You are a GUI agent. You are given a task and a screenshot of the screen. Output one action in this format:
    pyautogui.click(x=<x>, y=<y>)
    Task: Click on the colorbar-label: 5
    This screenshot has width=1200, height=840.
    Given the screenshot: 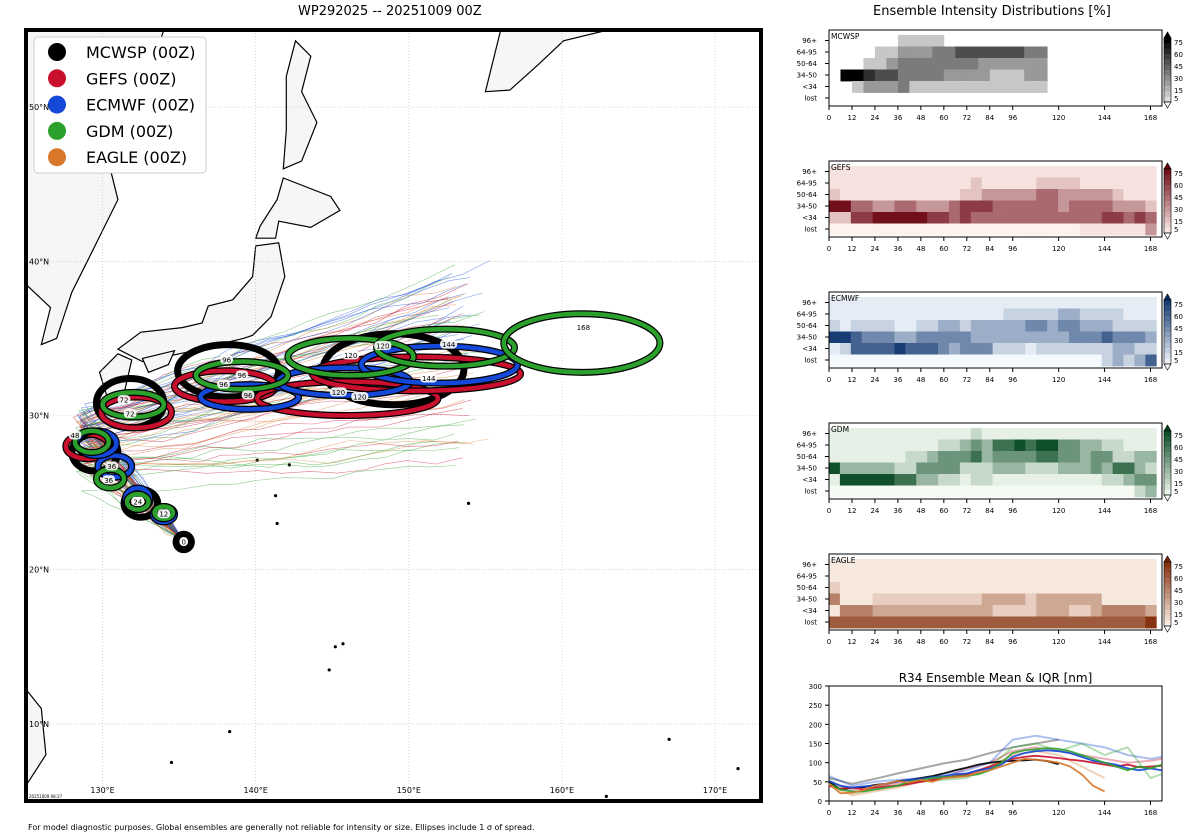 What is the action you would take?
    pyautogui.click(x=1176, y=230)
    